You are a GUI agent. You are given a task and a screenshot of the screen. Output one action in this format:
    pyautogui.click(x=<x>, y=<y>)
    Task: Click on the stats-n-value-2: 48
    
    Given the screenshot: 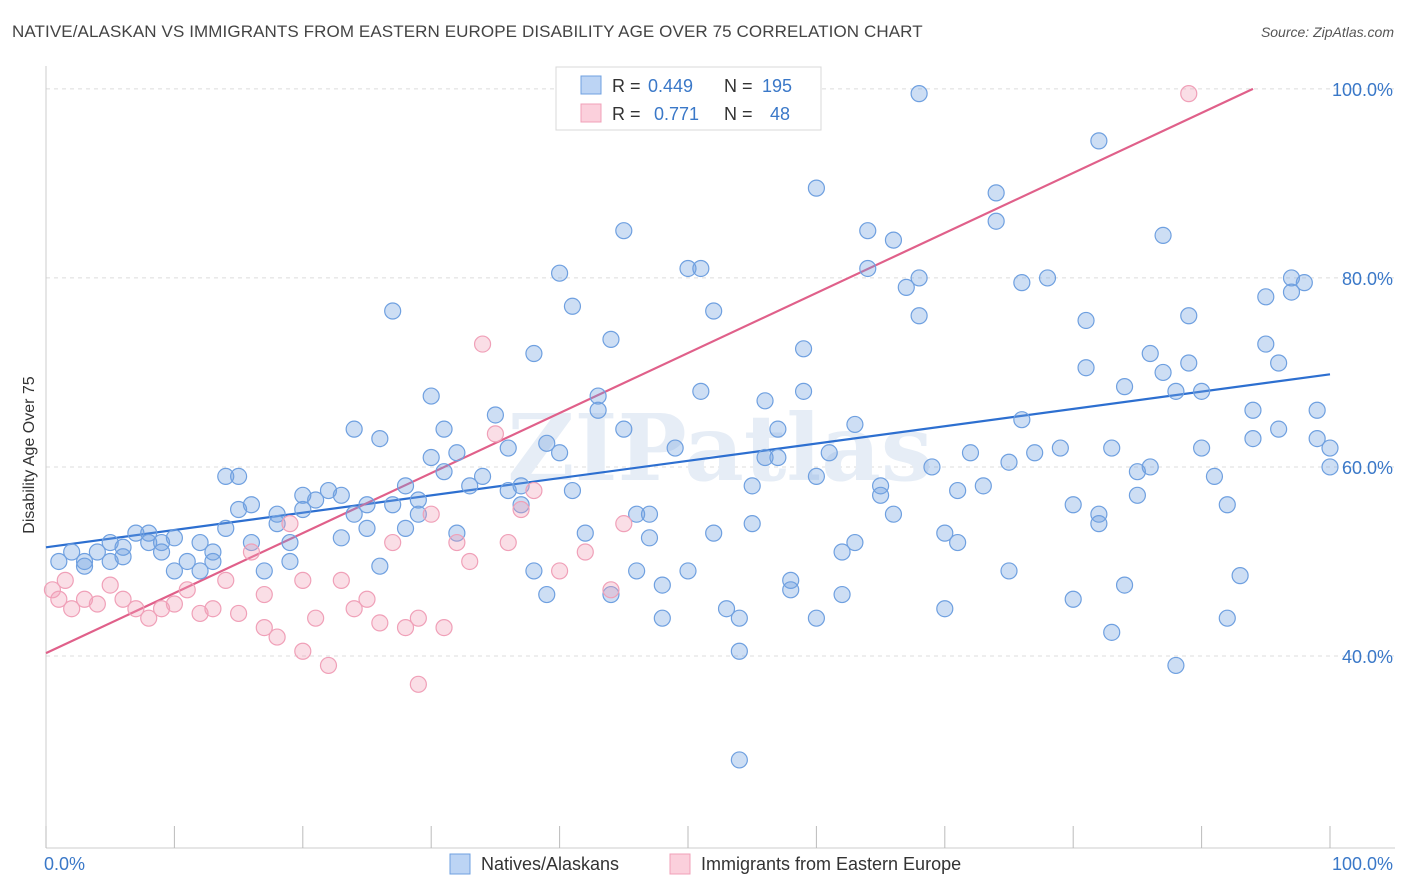 What is the action you would take?
    pyautogui.click(x=780, y=114)
    